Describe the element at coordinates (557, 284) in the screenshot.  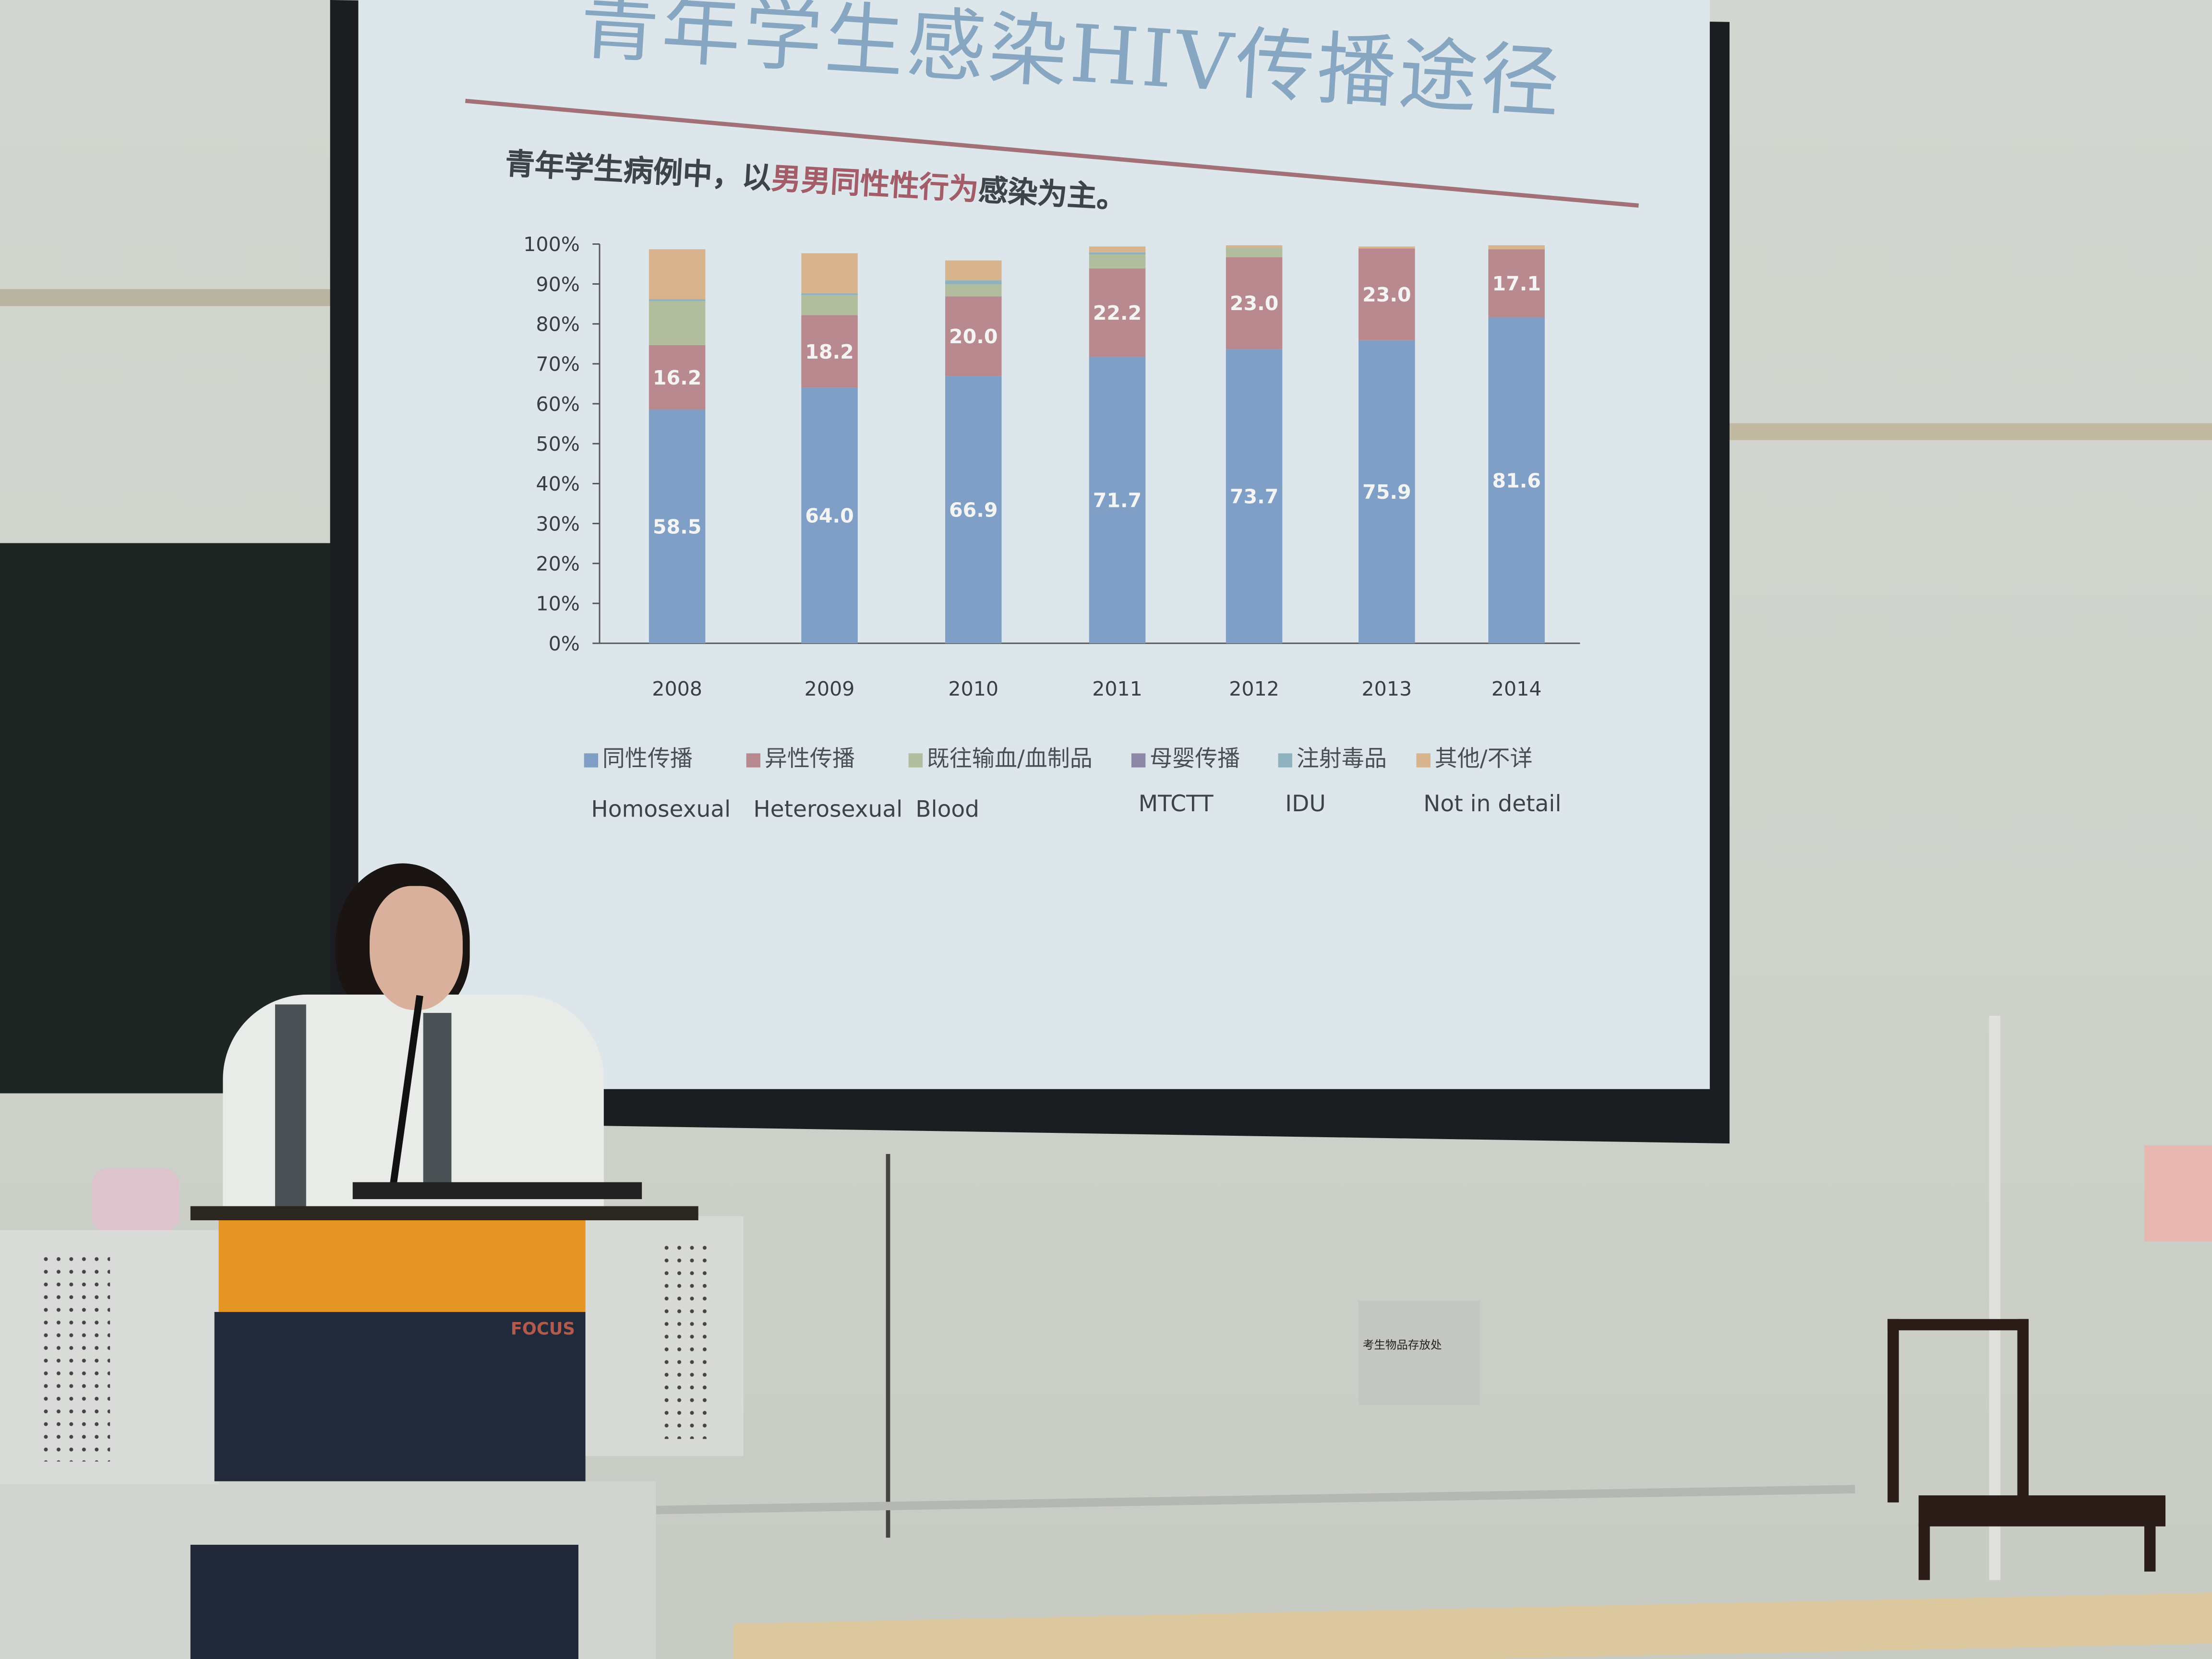
I see `y-tick-label: 90%` at that location.